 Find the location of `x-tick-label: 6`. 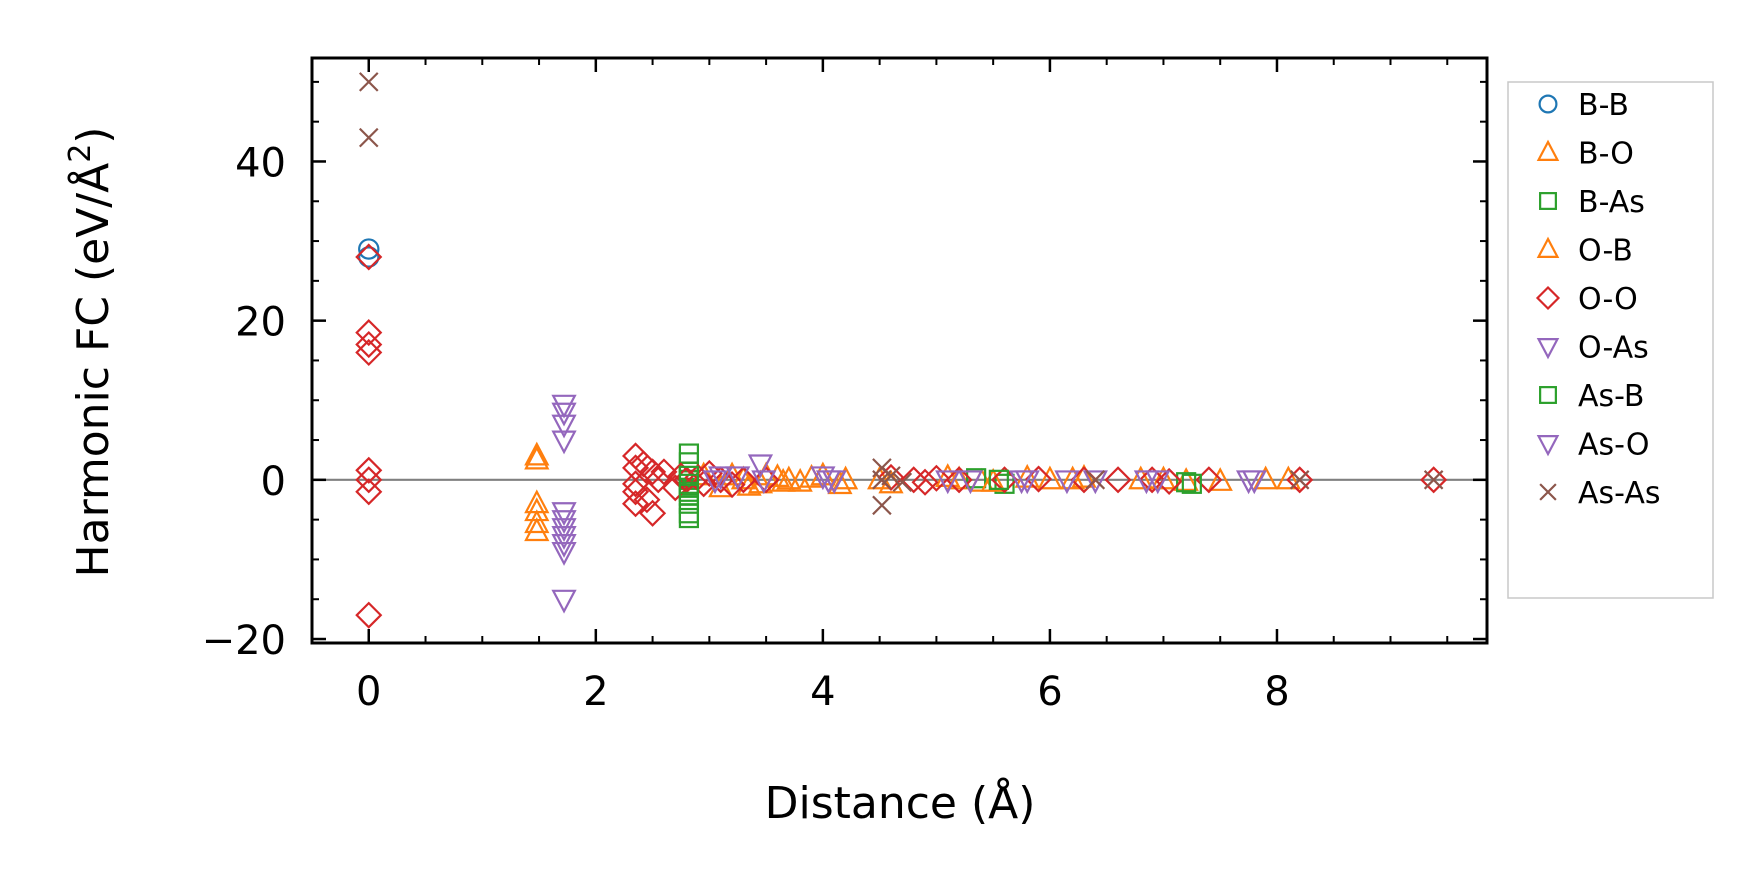

x-tick-label: 6 is located at coordinates (1049, 692).